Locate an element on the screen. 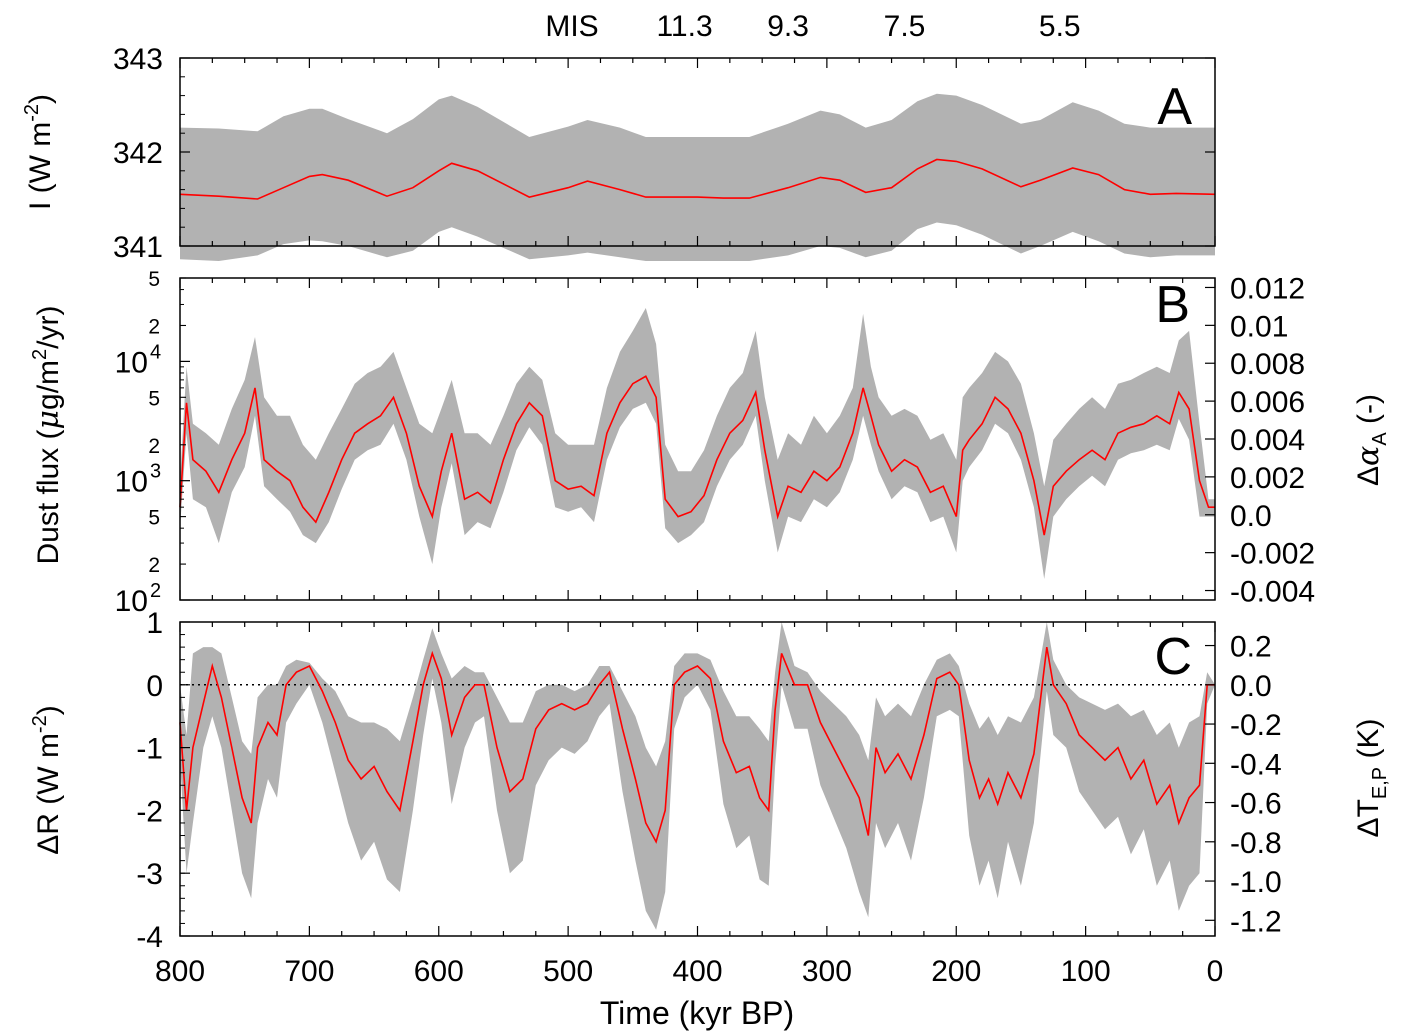  panel-b-y2tick-label: 0.0 is located at coordinates (1251, 516).